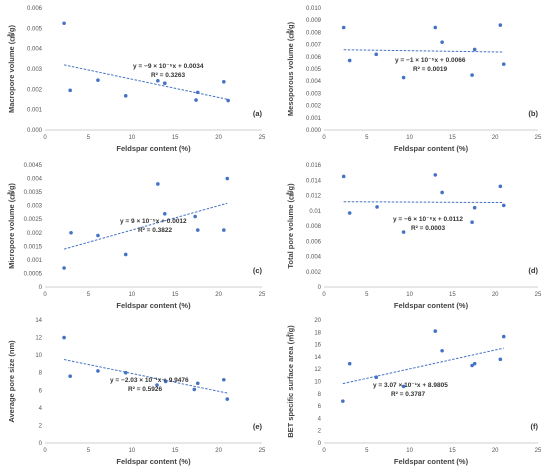  I want to click on panel-label: (c), so click(258, 270).